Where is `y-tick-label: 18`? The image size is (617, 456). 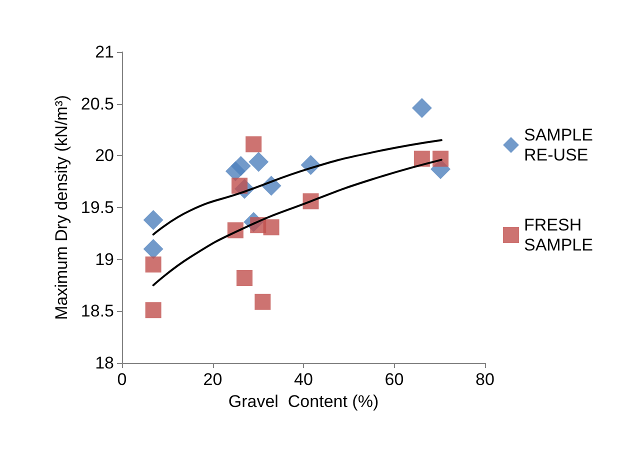
y-tick-label: 18 is located at coordinates (104, 363).